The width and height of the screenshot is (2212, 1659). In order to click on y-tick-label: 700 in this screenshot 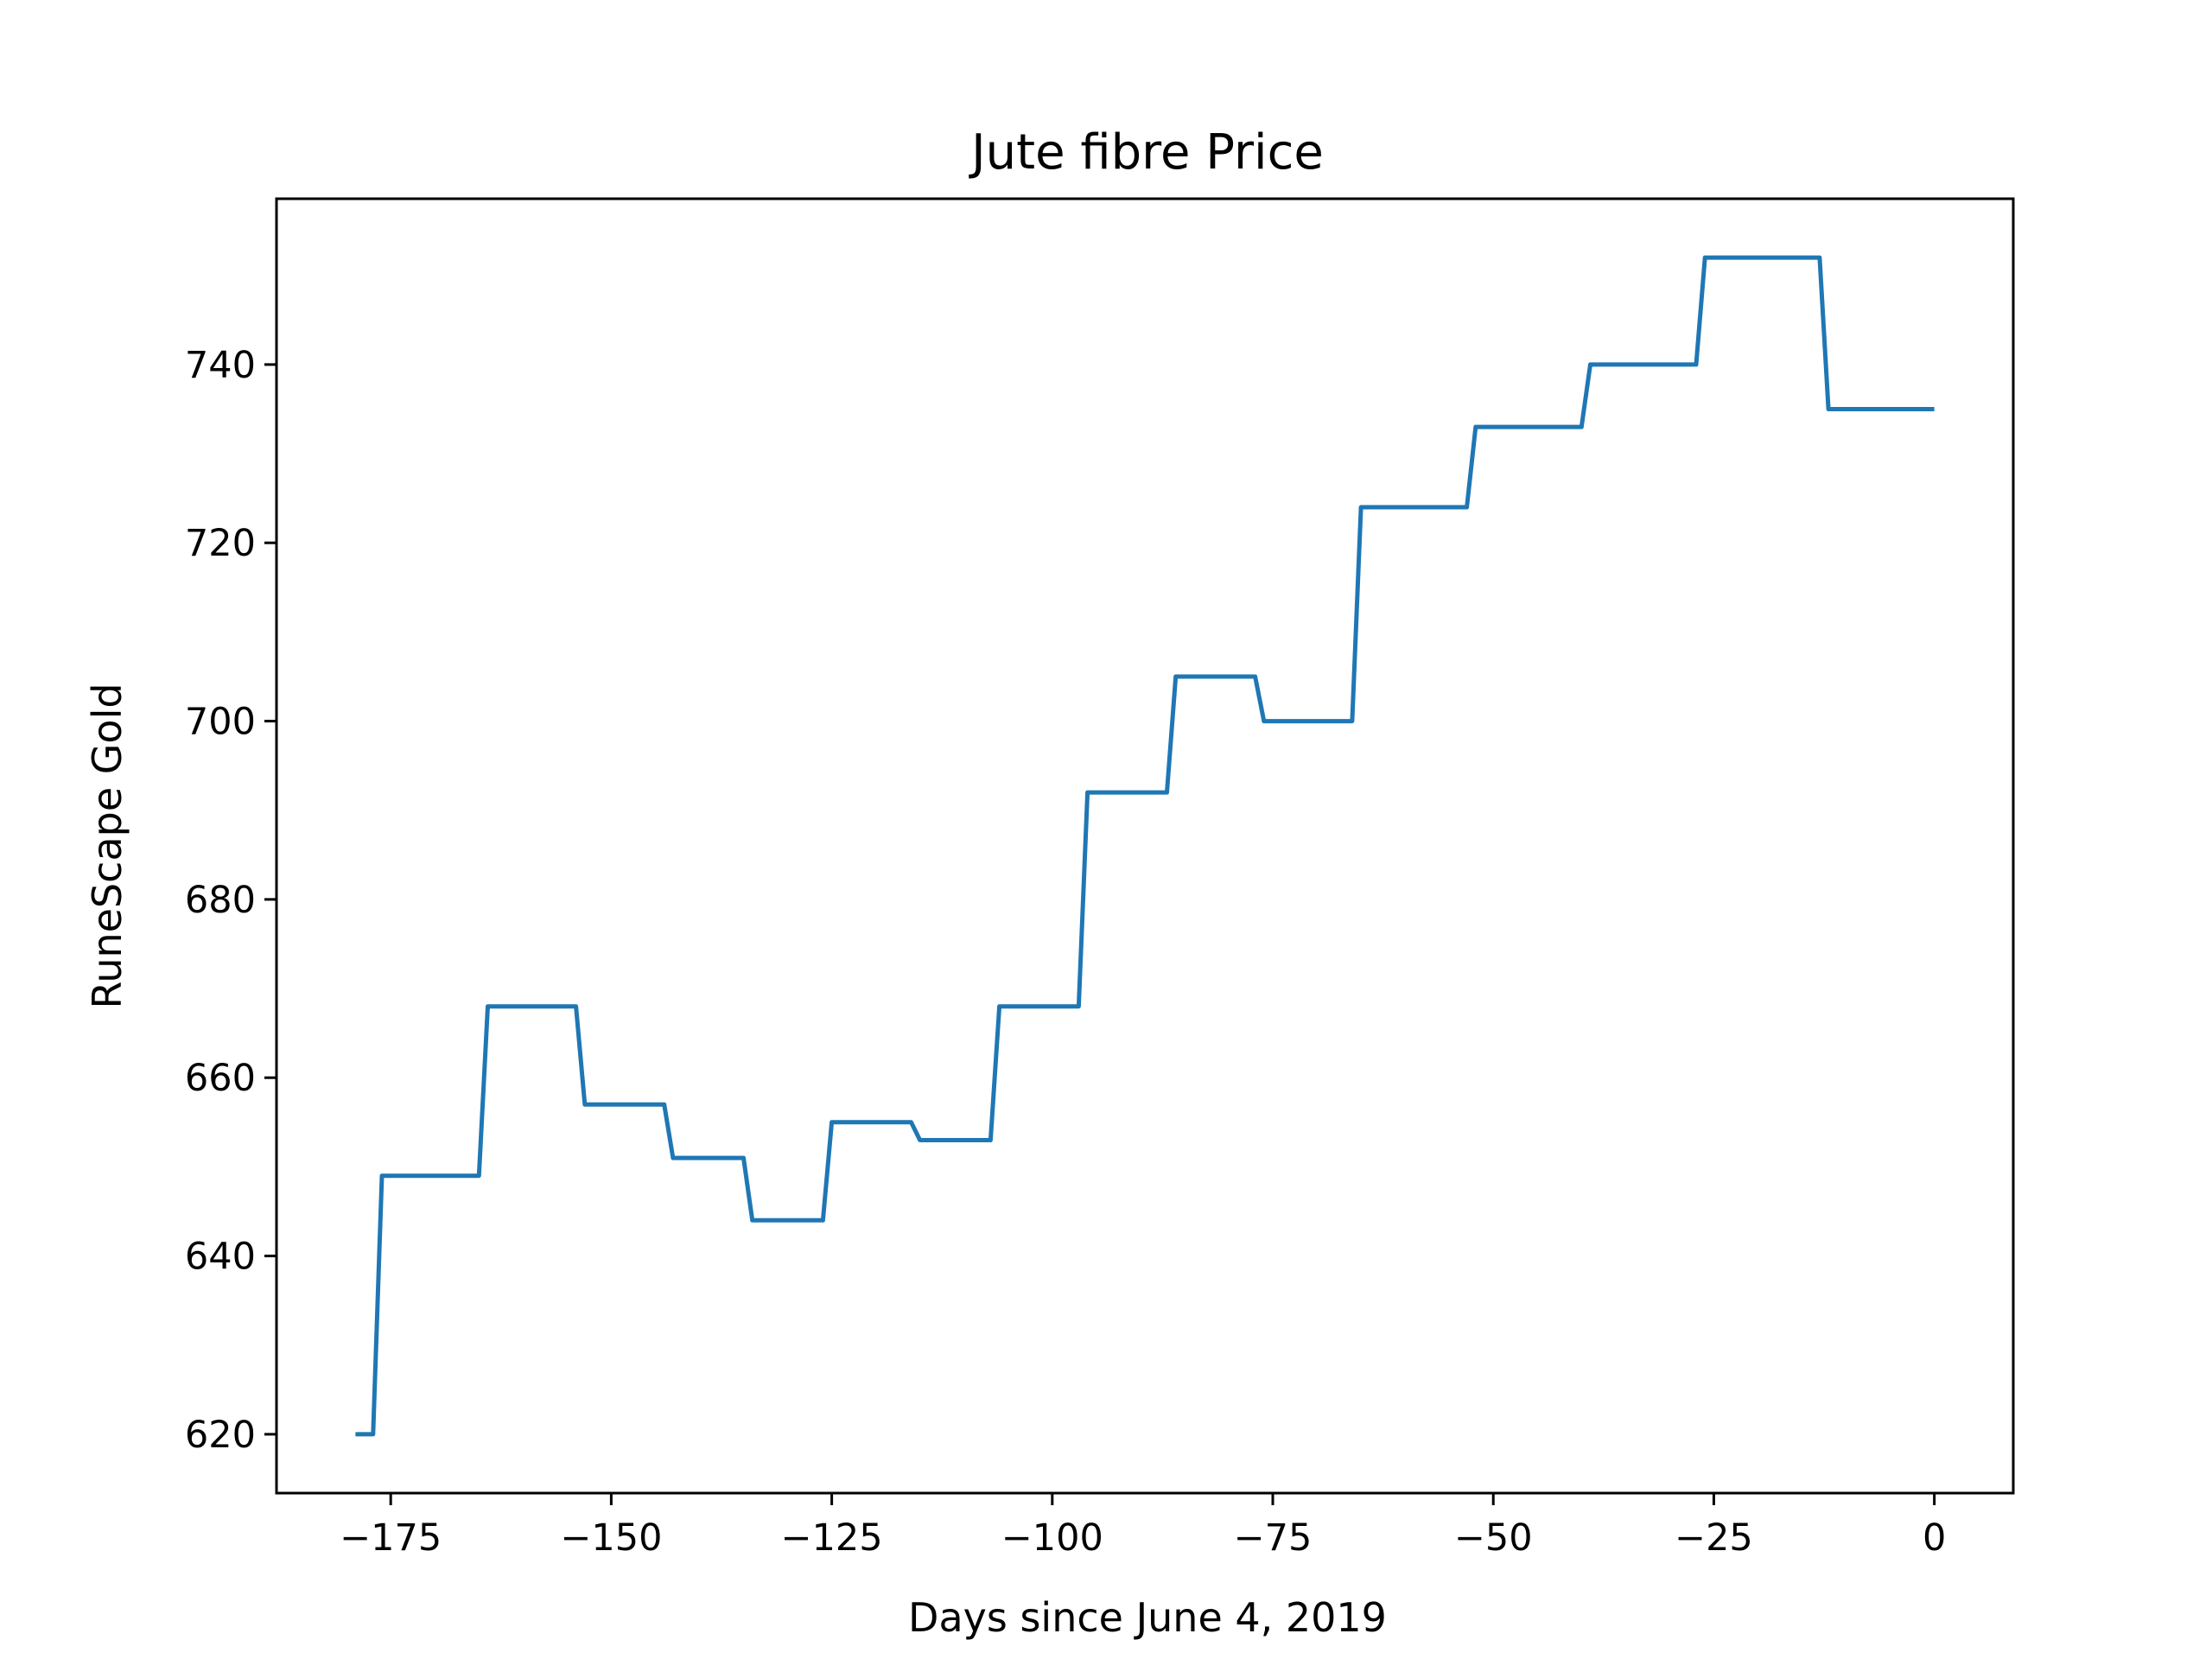, I will do `click(220, 722)`.